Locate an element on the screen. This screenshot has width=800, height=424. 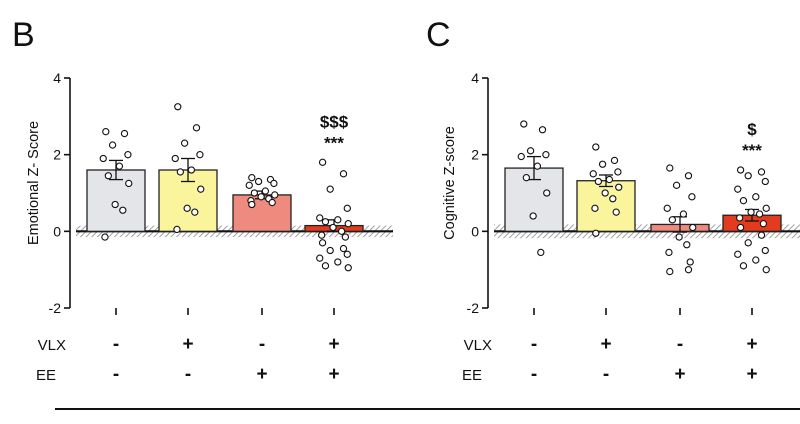
error-bar-group is located at coordinates (643, 194).